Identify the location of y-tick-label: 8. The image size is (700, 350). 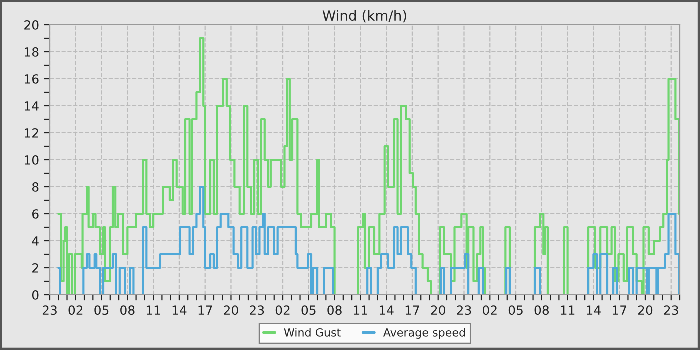
(35, 187).